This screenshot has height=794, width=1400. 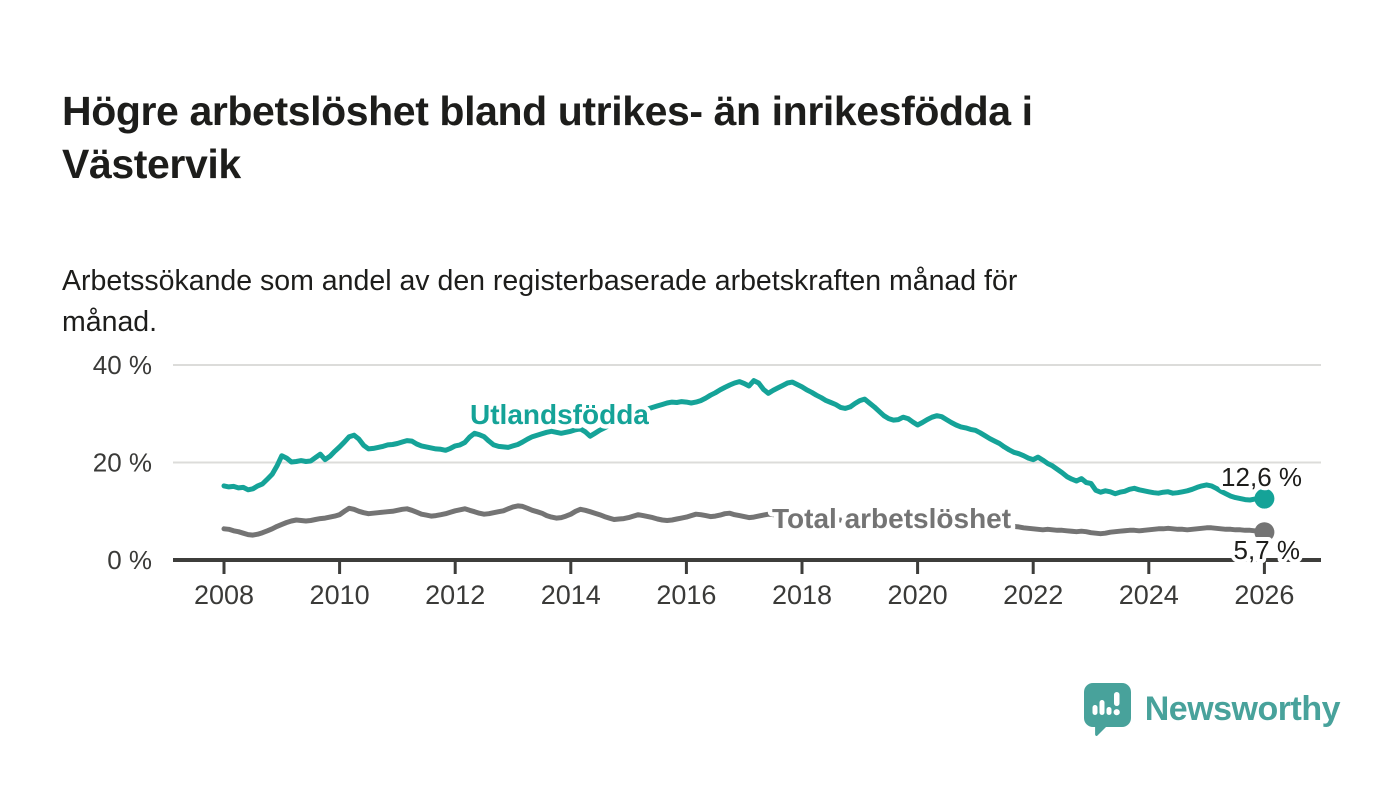 I want to click on series-label-utlandsf-dda: Utlandsfödda, so click(x=559, y=414).